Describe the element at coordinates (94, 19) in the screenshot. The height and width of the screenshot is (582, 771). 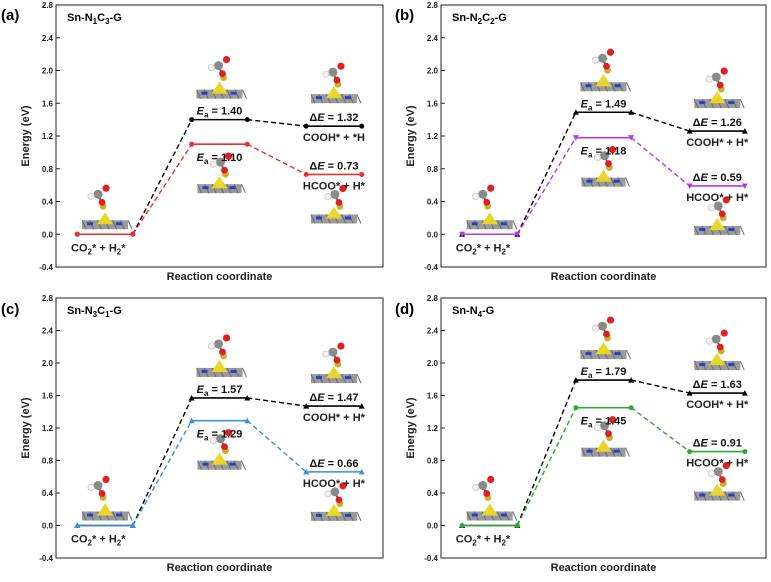
I see `panel-title: Sn-N1C3-G` at that location.